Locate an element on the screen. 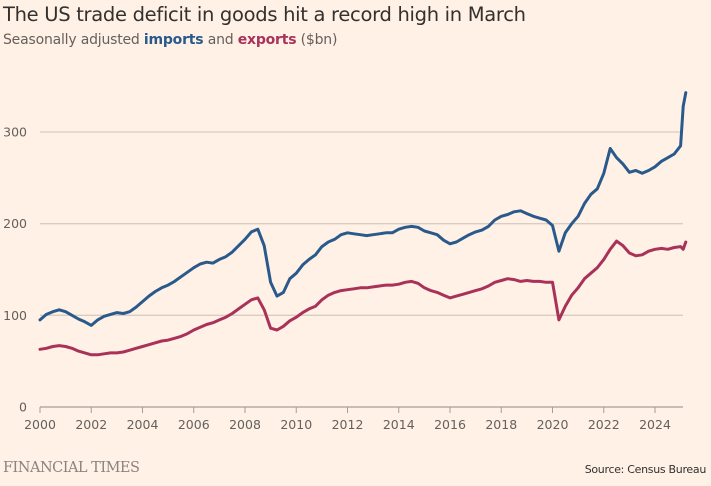 The width and height of the screenshot is (711, 486). x-tick-label-2018: 2018 is located at coordinates (501, 424).